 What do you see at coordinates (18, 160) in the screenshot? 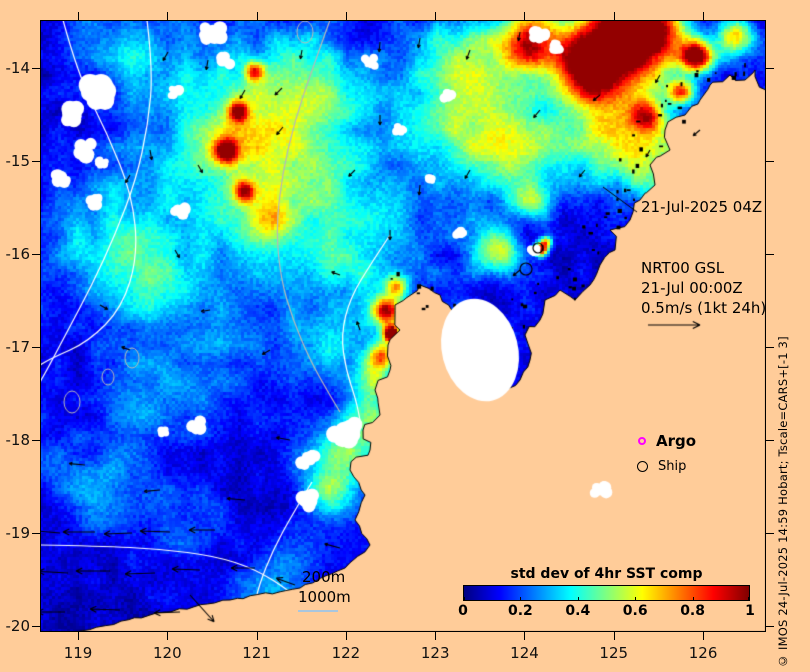
I see `y-tick-label: -15` at bounding box center [18, 160].